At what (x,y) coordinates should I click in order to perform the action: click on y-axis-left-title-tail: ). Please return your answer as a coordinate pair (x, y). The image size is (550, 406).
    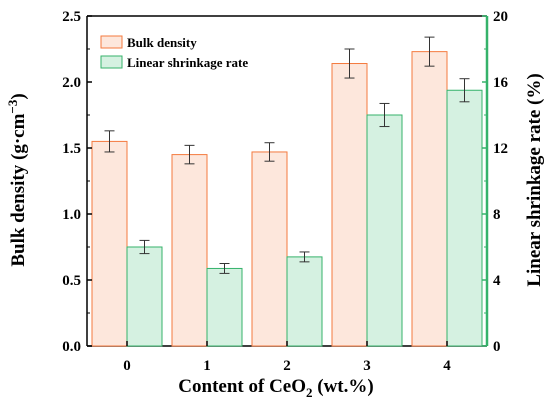
    Looking at the image, I should click on (18, 96).